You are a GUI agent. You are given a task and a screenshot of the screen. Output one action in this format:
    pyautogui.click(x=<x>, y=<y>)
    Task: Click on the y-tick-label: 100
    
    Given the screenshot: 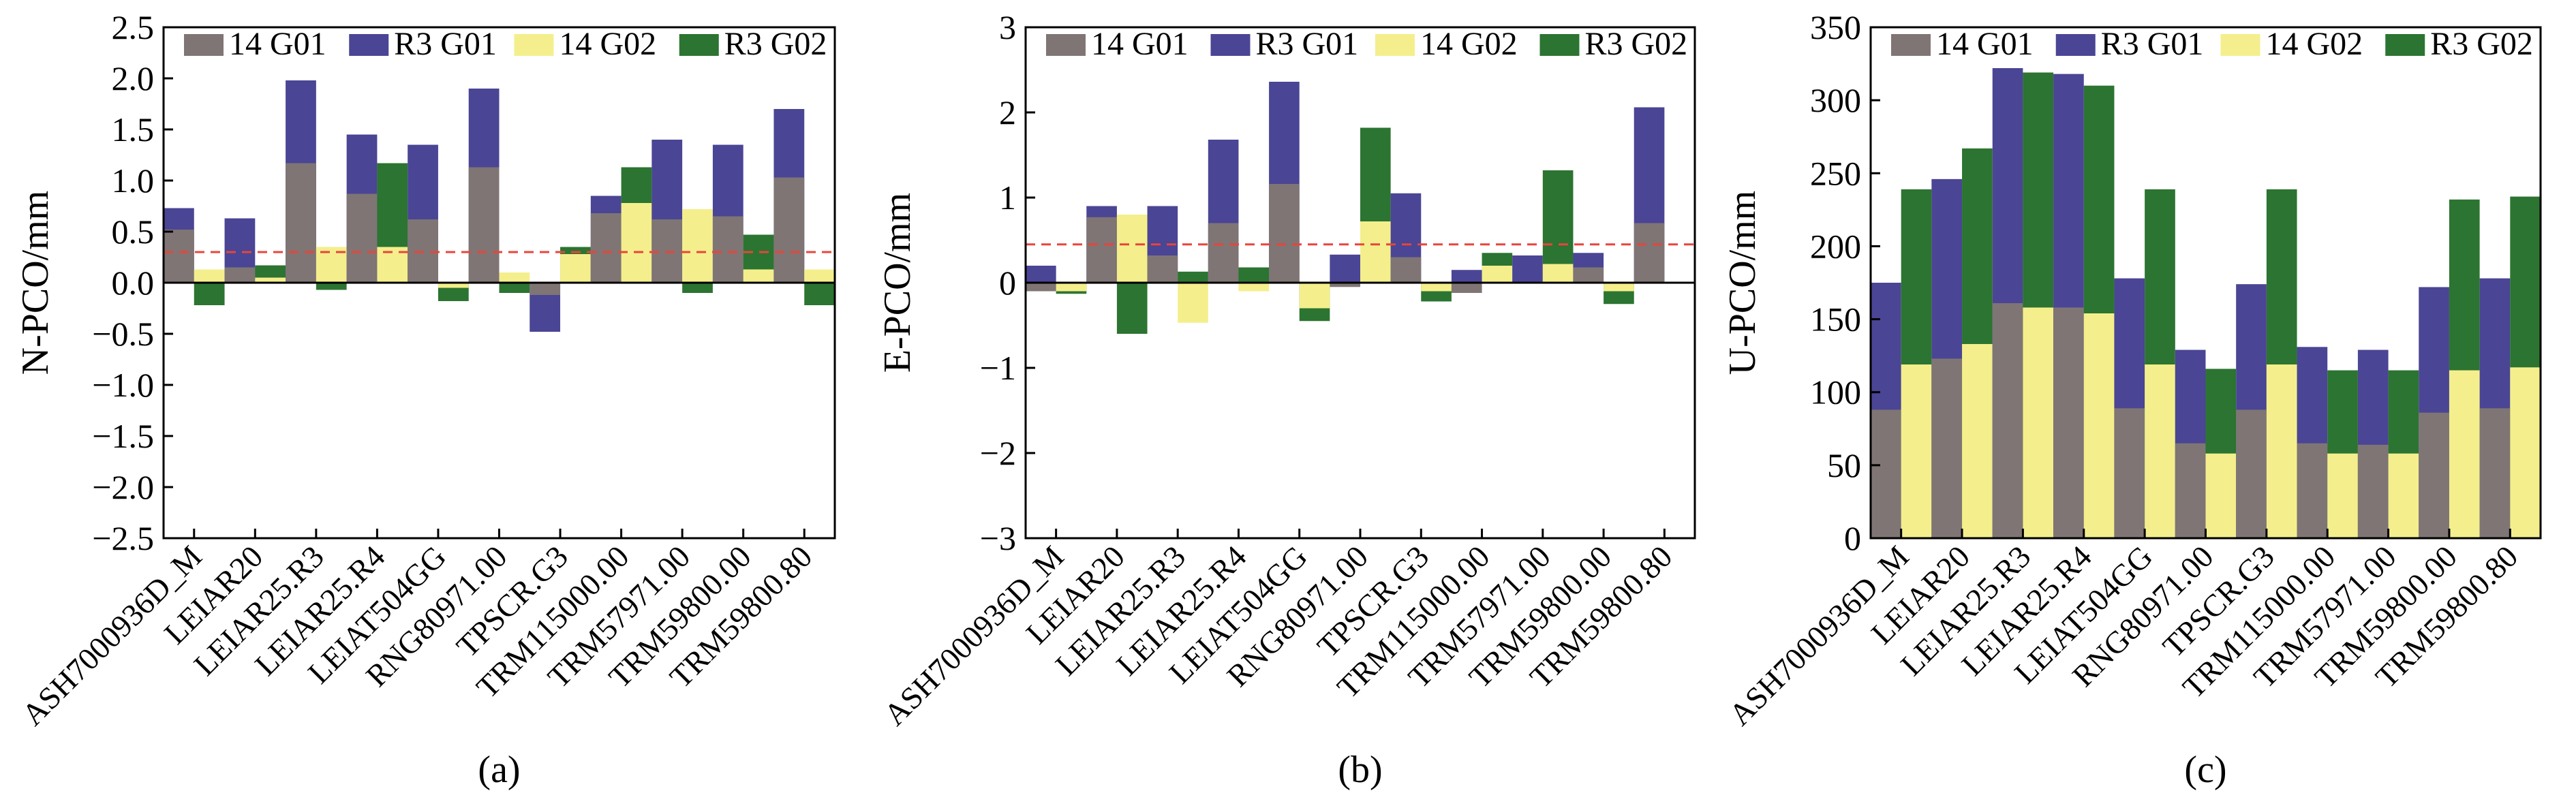 What is the action you would take?
    pyautogui.click(x=1835, y=392)
    